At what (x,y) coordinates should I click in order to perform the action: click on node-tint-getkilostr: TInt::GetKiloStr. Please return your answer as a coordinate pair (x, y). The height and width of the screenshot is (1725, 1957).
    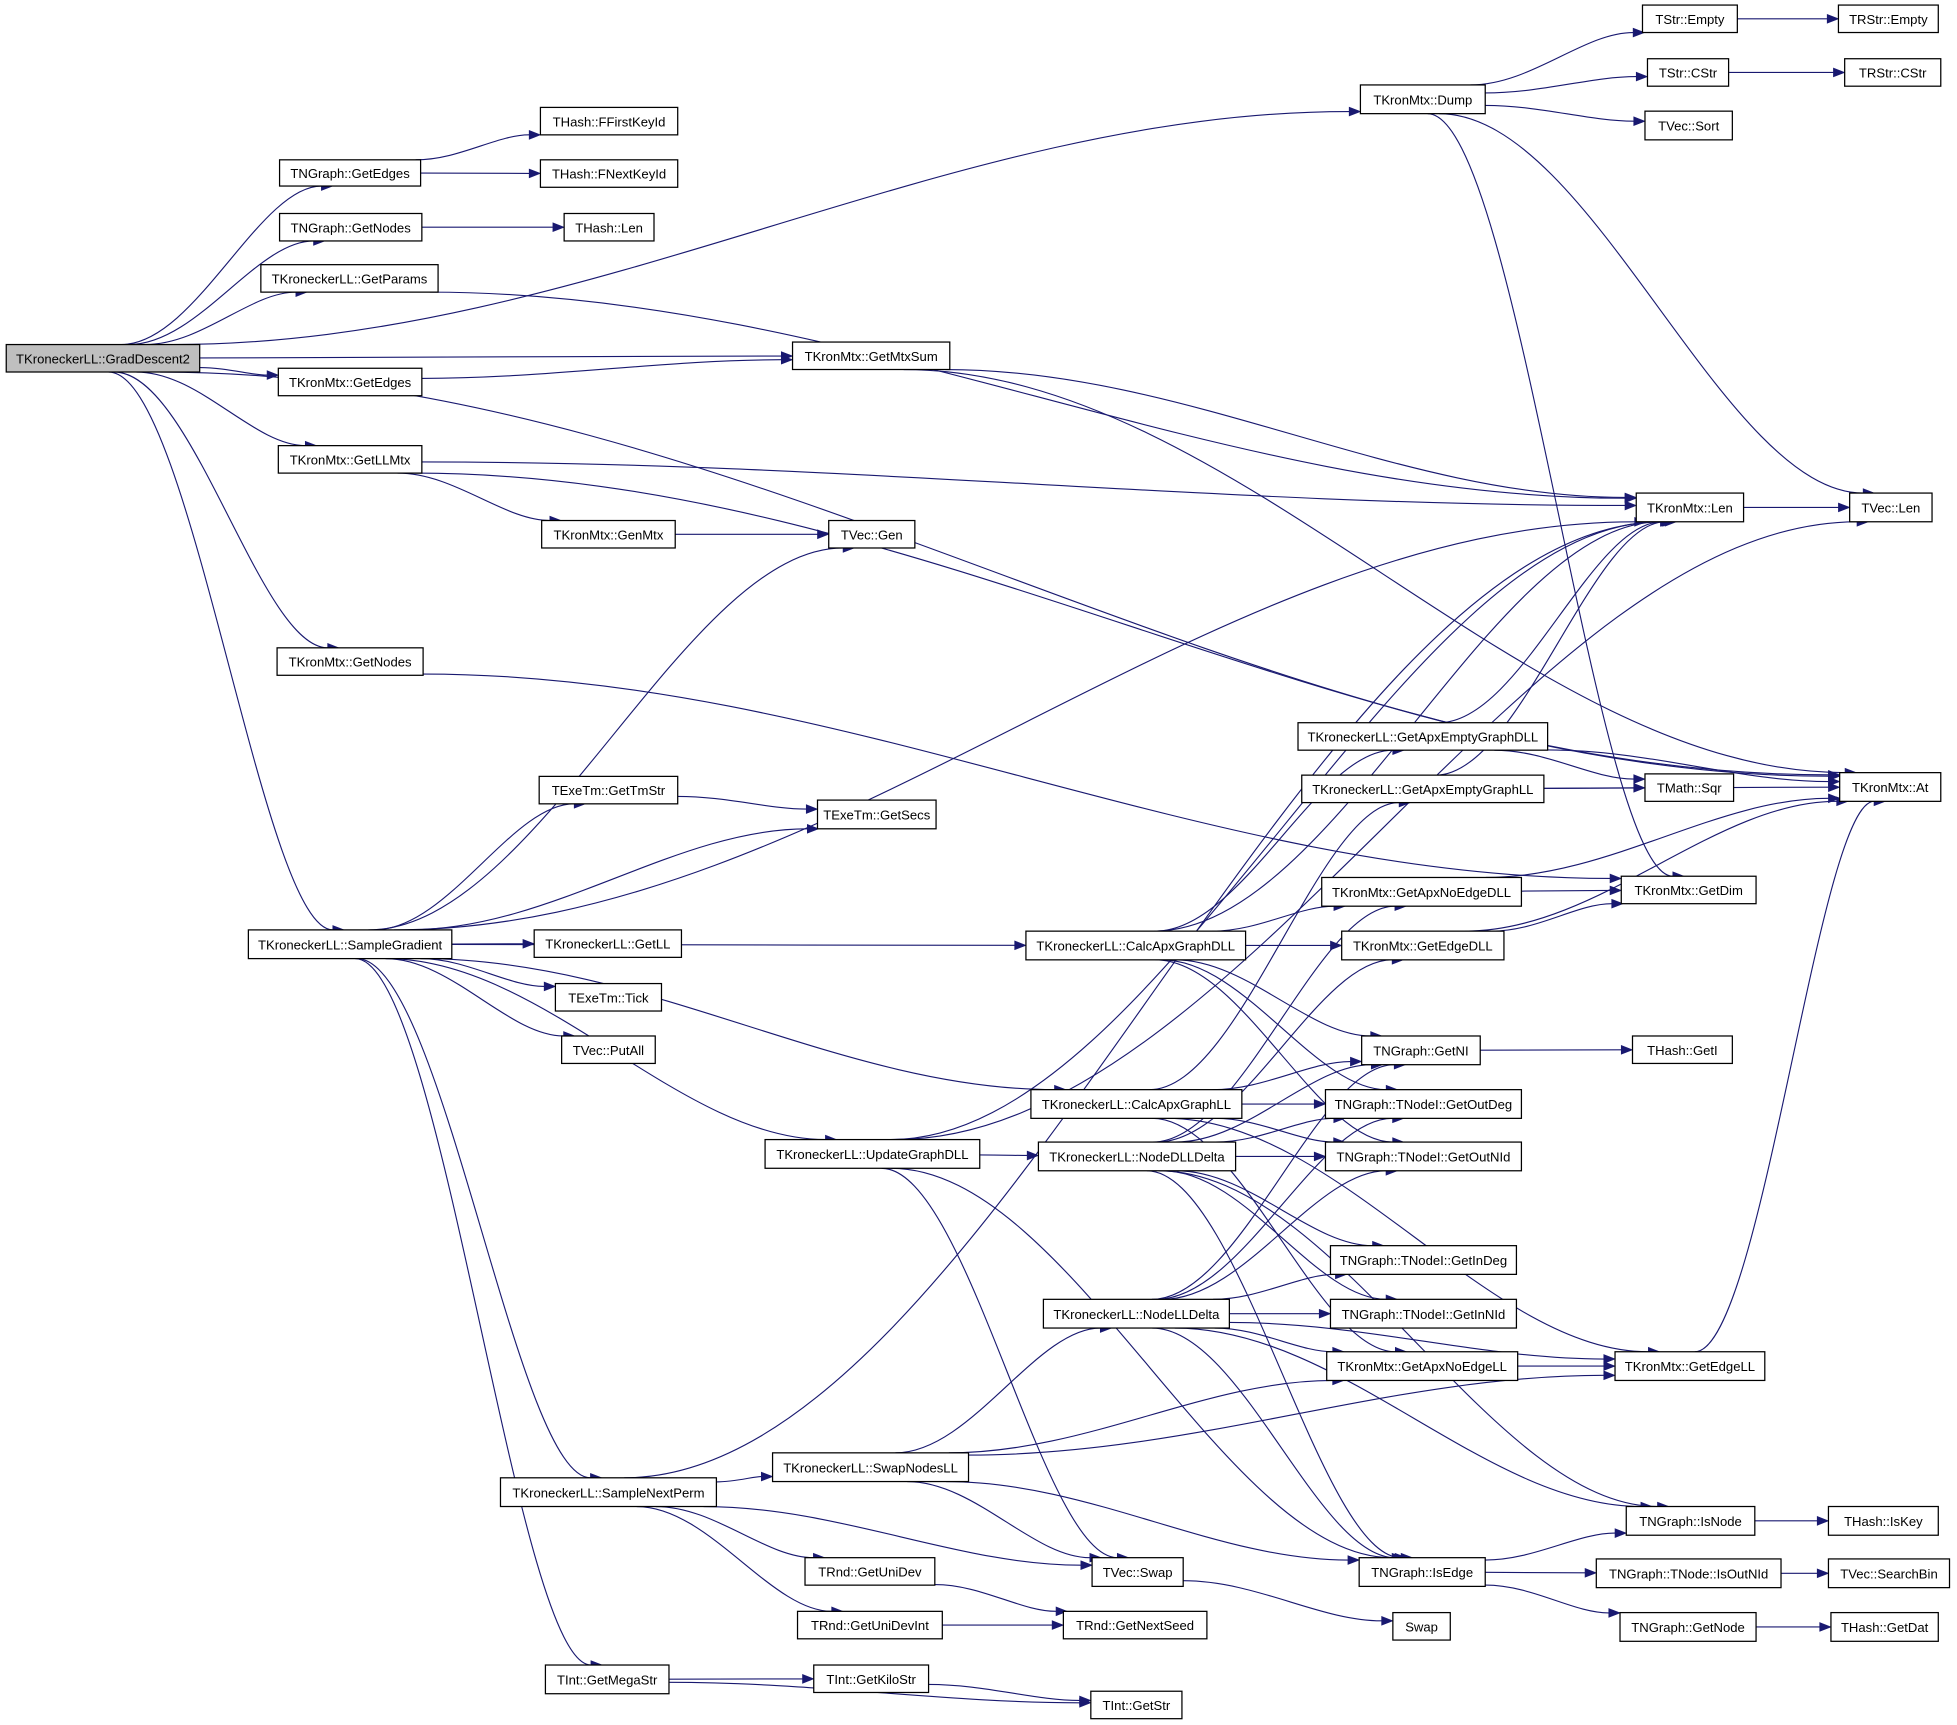
    Looking at the image, I should click on (871, 1679).